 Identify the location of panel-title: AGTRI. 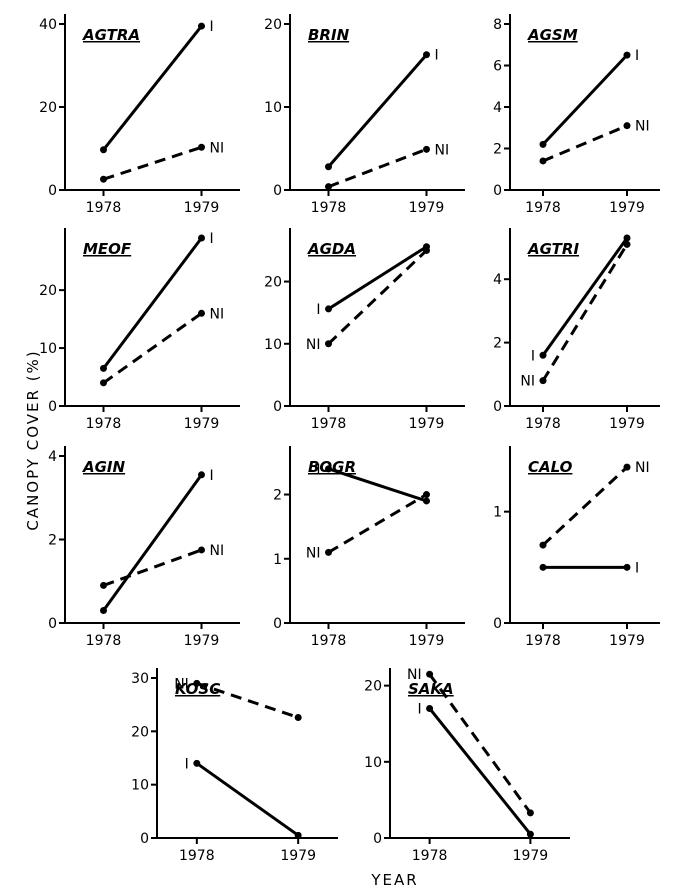
(553, 249).